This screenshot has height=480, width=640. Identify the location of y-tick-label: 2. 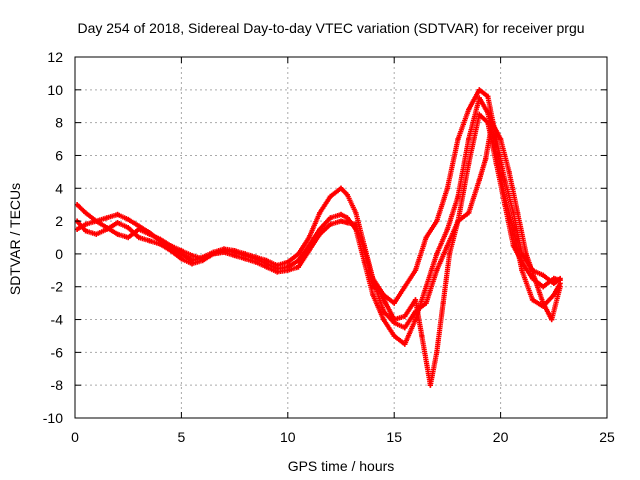
(59, 221).